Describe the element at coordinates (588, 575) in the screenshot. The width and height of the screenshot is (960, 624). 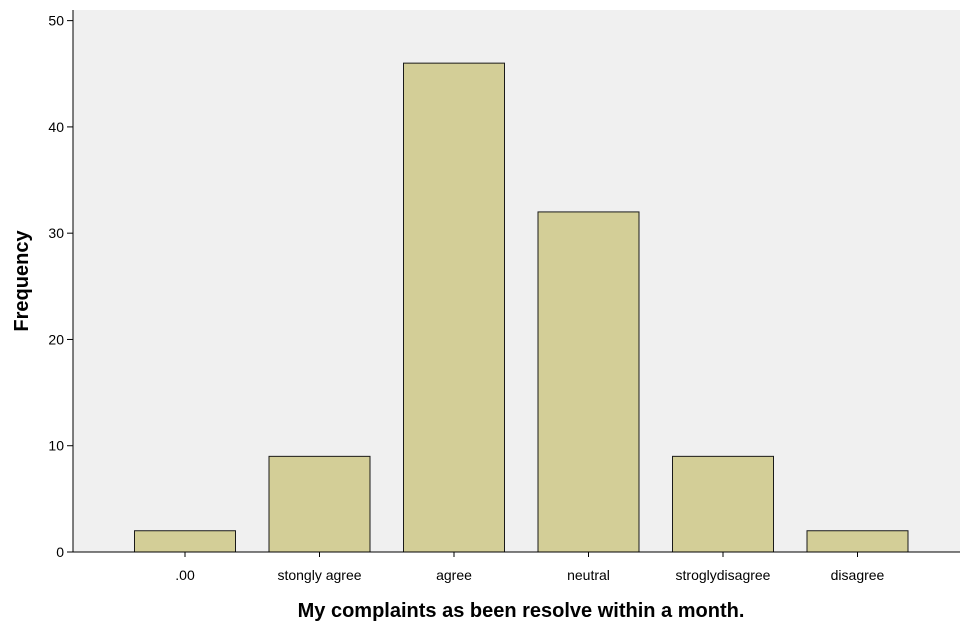
I see `x-tick-label: neutral` at that location.